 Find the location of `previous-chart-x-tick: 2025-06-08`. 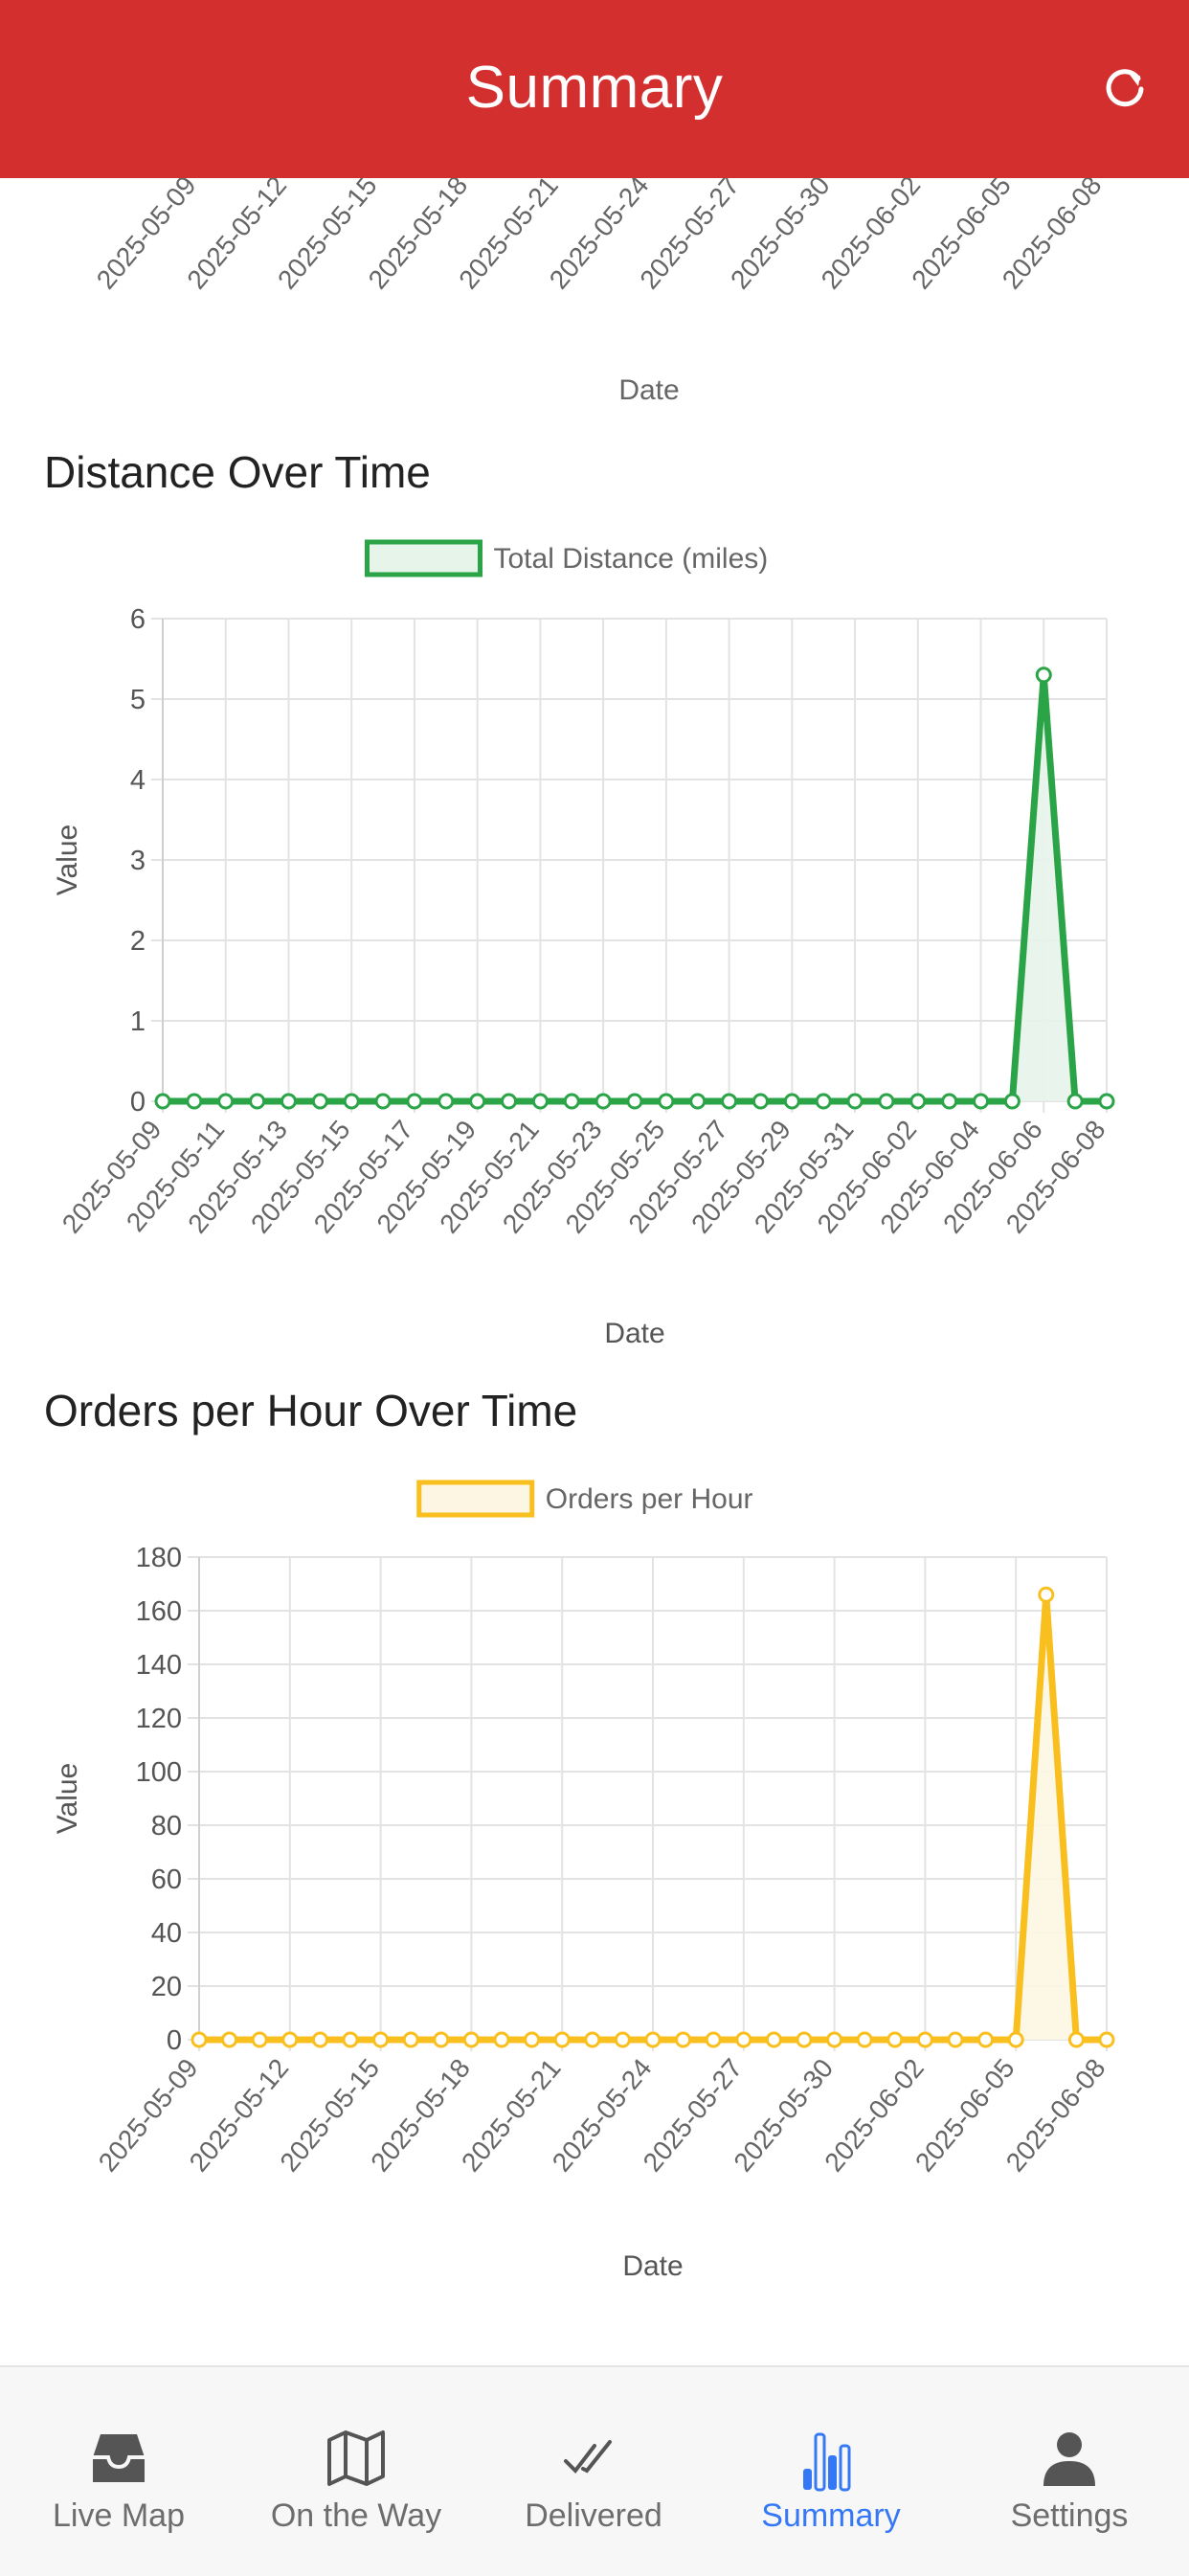

previous-chart-x-tick: 2025-06-08 is located at coordinates (1052, 236).